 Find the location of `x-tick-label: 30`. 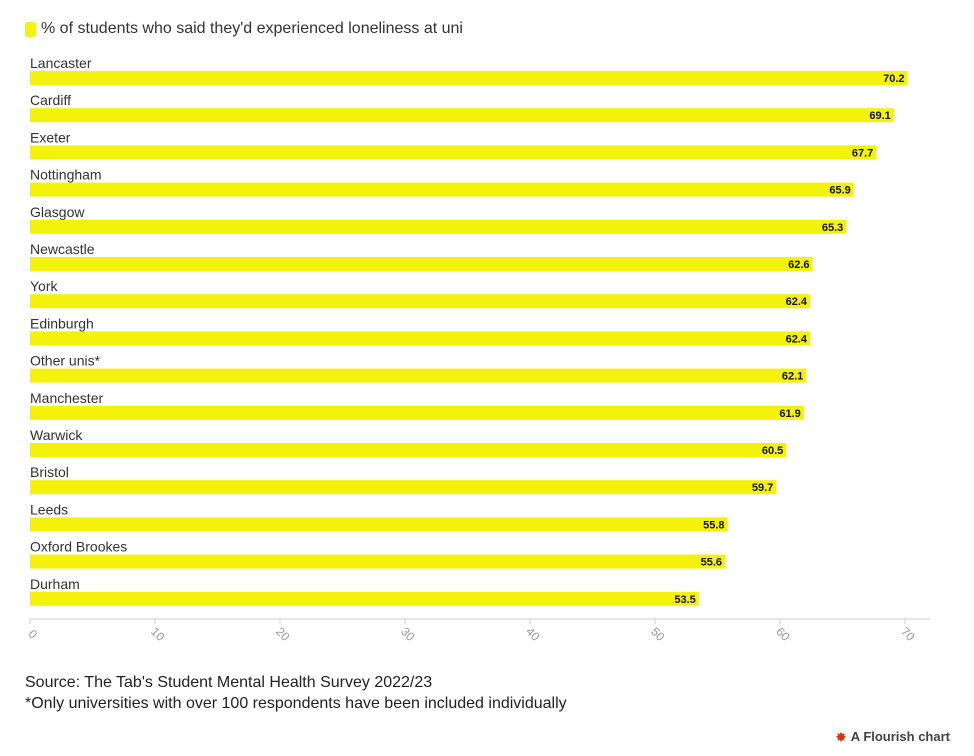

x-tick-label: 30 is located at coordinates (408, 634).